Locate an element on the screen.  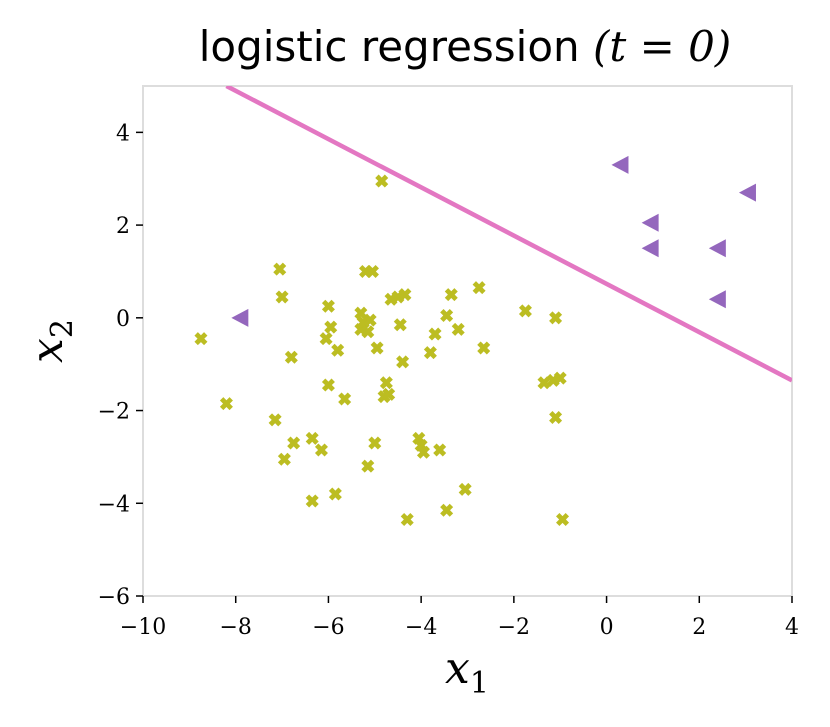
y-axis-label: x2 is located at coordinates (51, 341).